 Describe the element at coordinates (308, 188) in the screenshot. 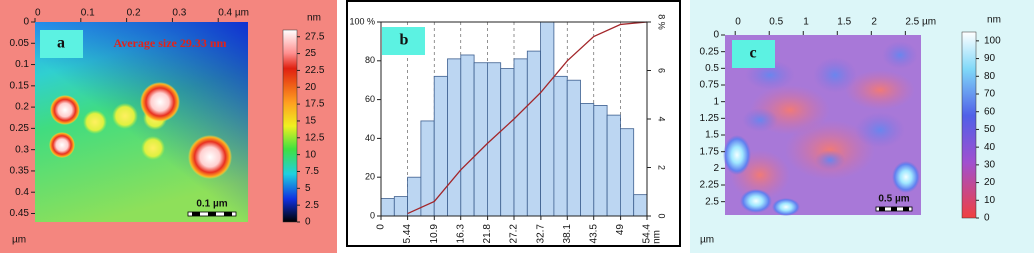

I see `colorbar-tick-label: 5` at that location.